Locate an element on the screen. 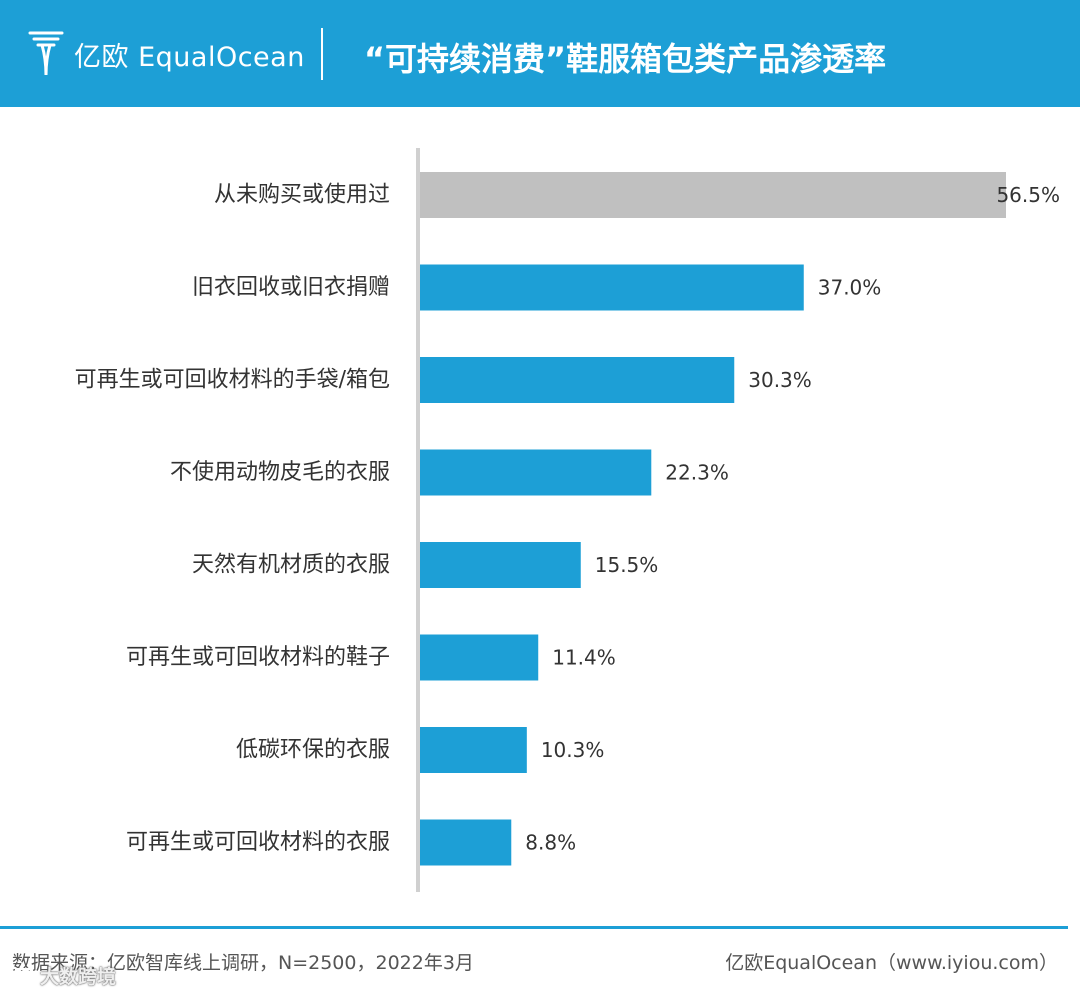  value-label: 22.3% is located at coordinates (697, 473).